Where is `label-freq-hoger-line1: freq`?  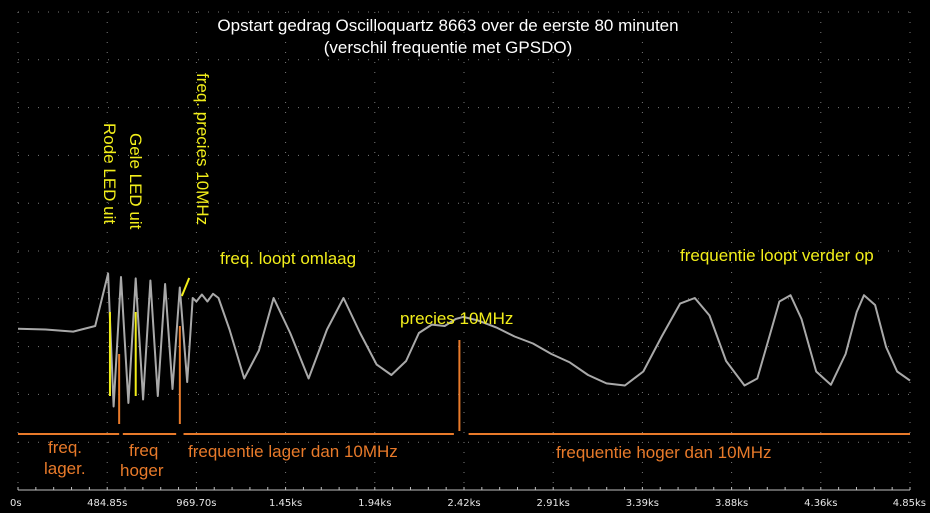 label-freq-hoger-line1: freq is located at coordinates (143, 450).